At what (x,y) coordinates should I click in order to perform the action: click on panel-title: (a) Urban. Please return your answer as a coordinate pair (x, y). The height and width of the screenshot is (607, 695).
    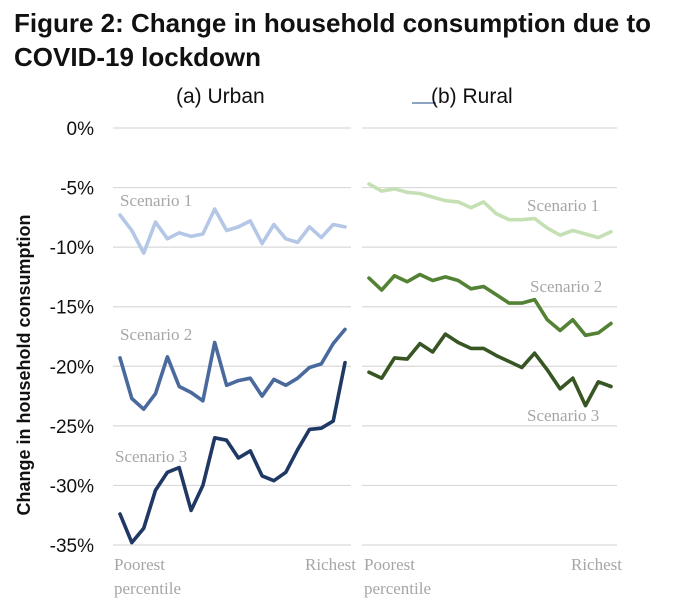
    Looking at the image, I should click on (220, 96).